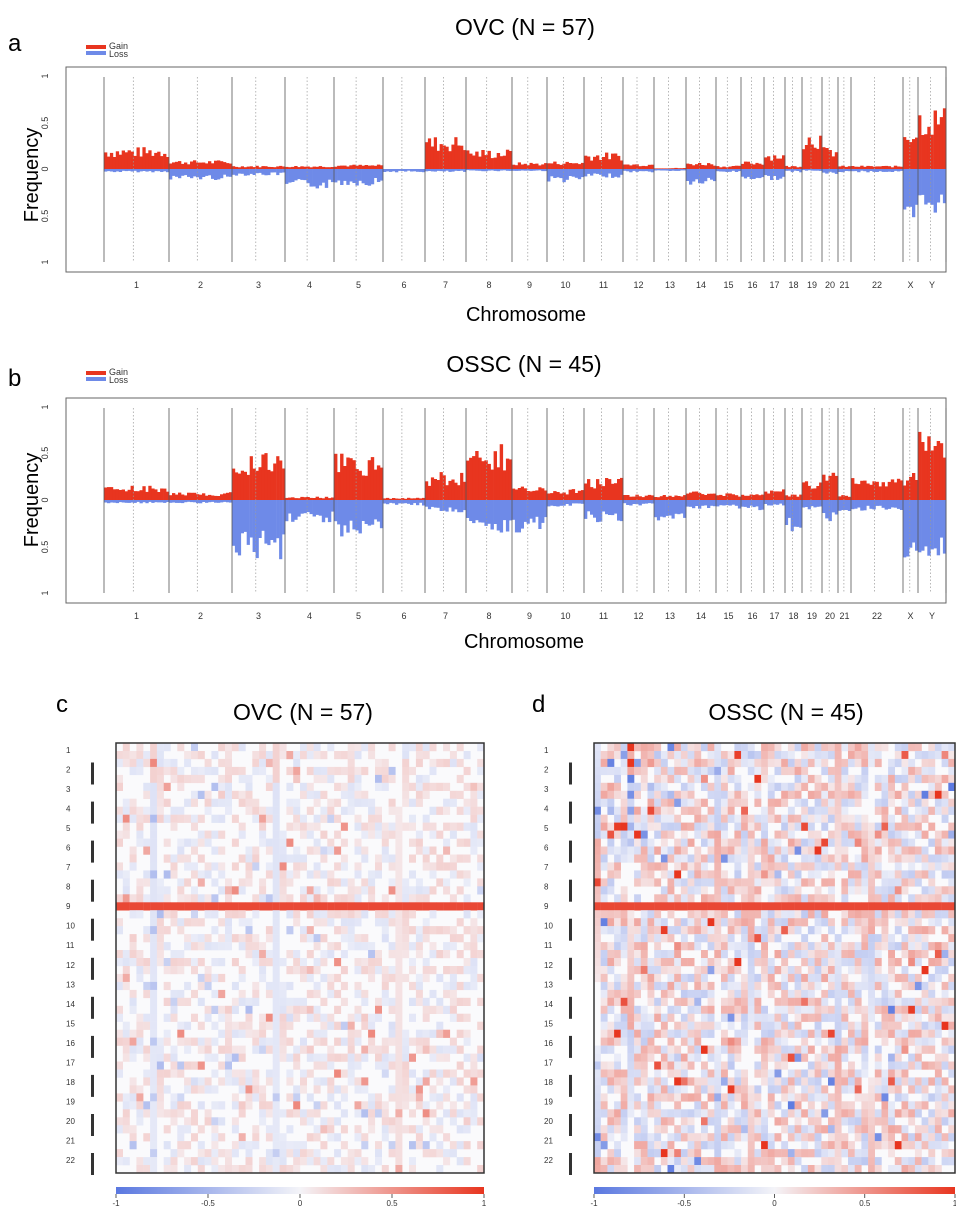 Image resolution: width=956 pixels, height=1215 pixels. I want to click on row-marker, so click(92, 1164).